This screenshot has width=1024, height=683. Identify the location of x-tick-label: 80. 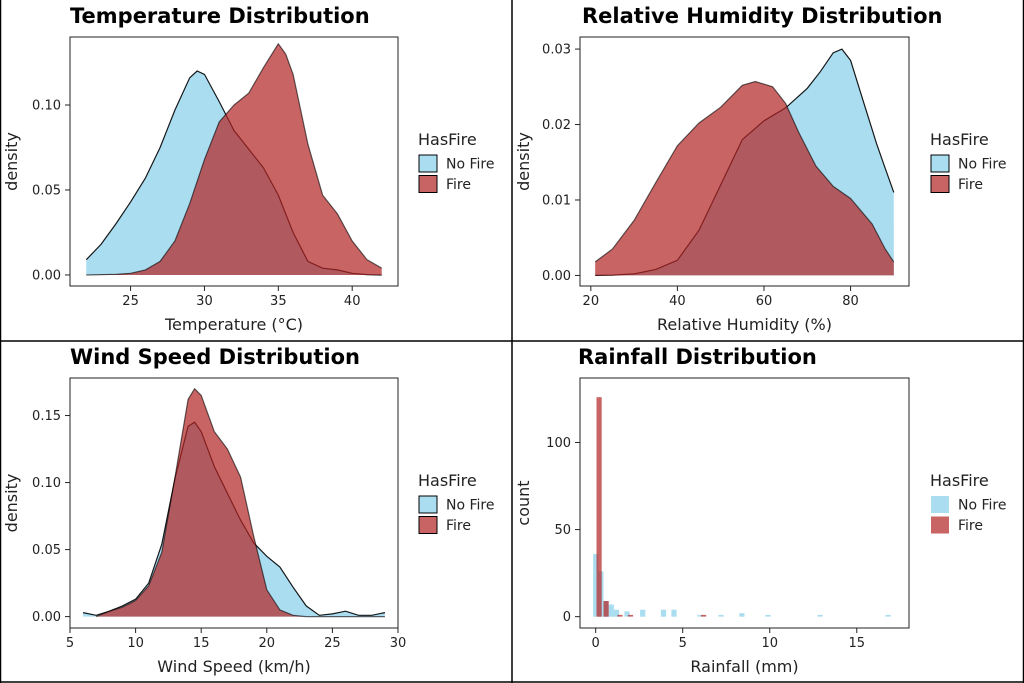
(850, 301).